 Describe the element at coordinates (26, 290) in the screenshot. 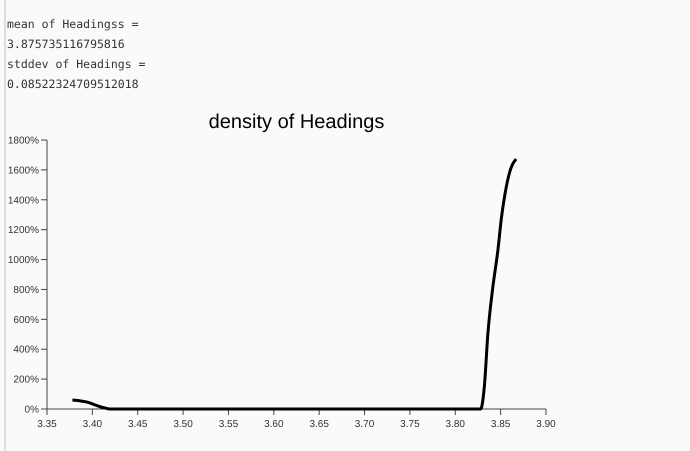

I see `y-tick-label: 800%` at that location.